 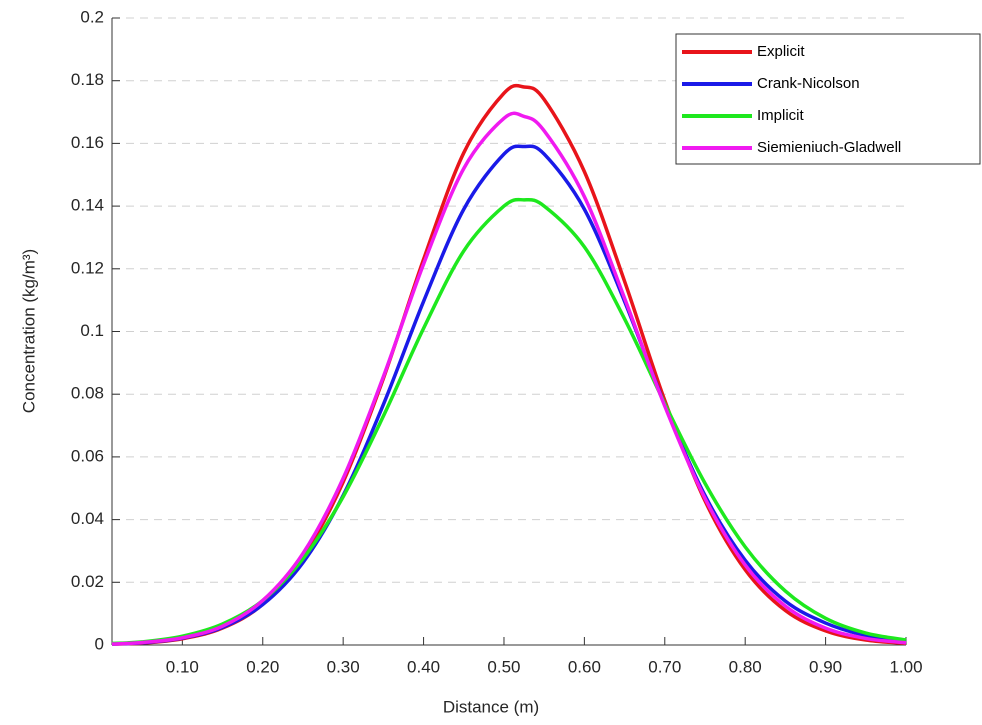 What do you see at coordinates (87, 142) in the screenshot?
I see `y-tick-label: 0.16` at bounding box center [87, 142].